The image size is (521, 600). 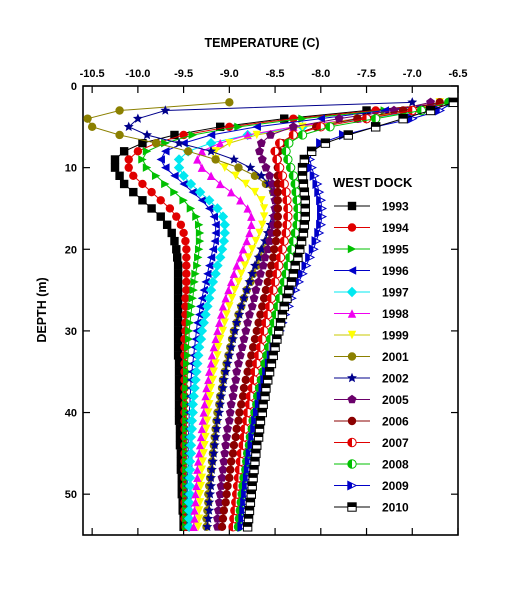 What do you see at coordinates (229, 74) in the screenshot?
I see `x-tick-label: -9.0` at bounding box center [229, 74].